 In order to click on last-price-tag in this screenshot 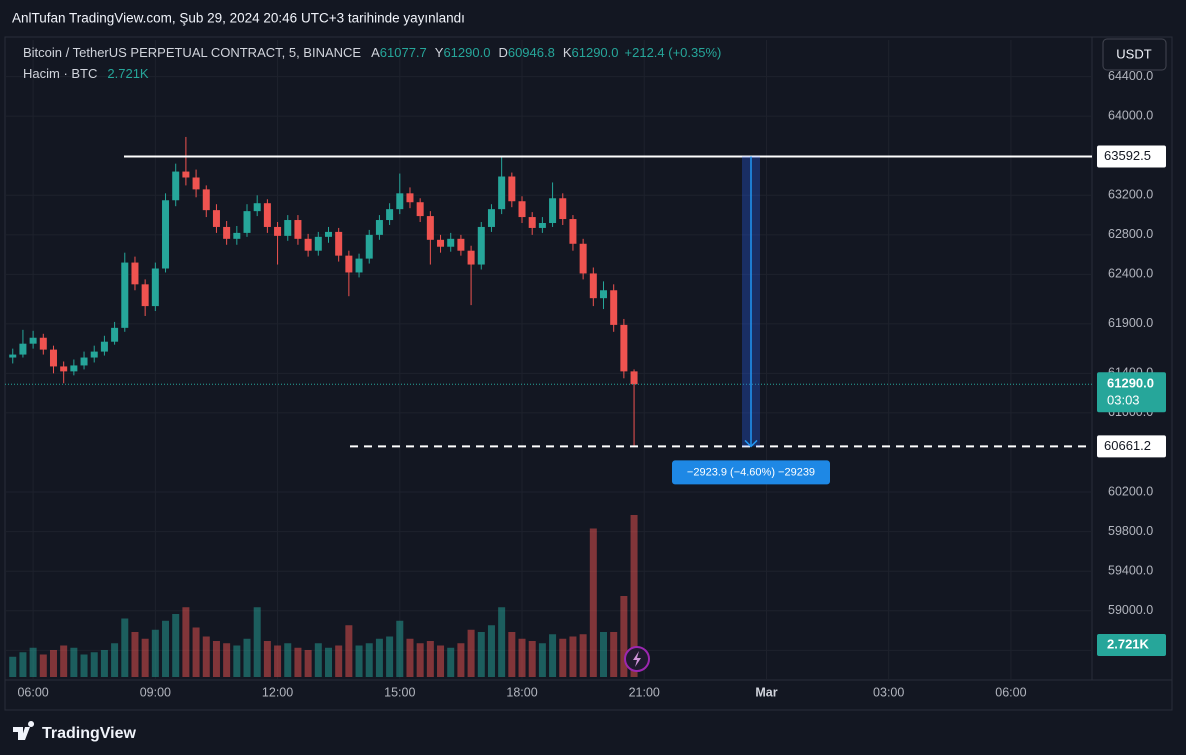, I will do `click(1131, 392)`.